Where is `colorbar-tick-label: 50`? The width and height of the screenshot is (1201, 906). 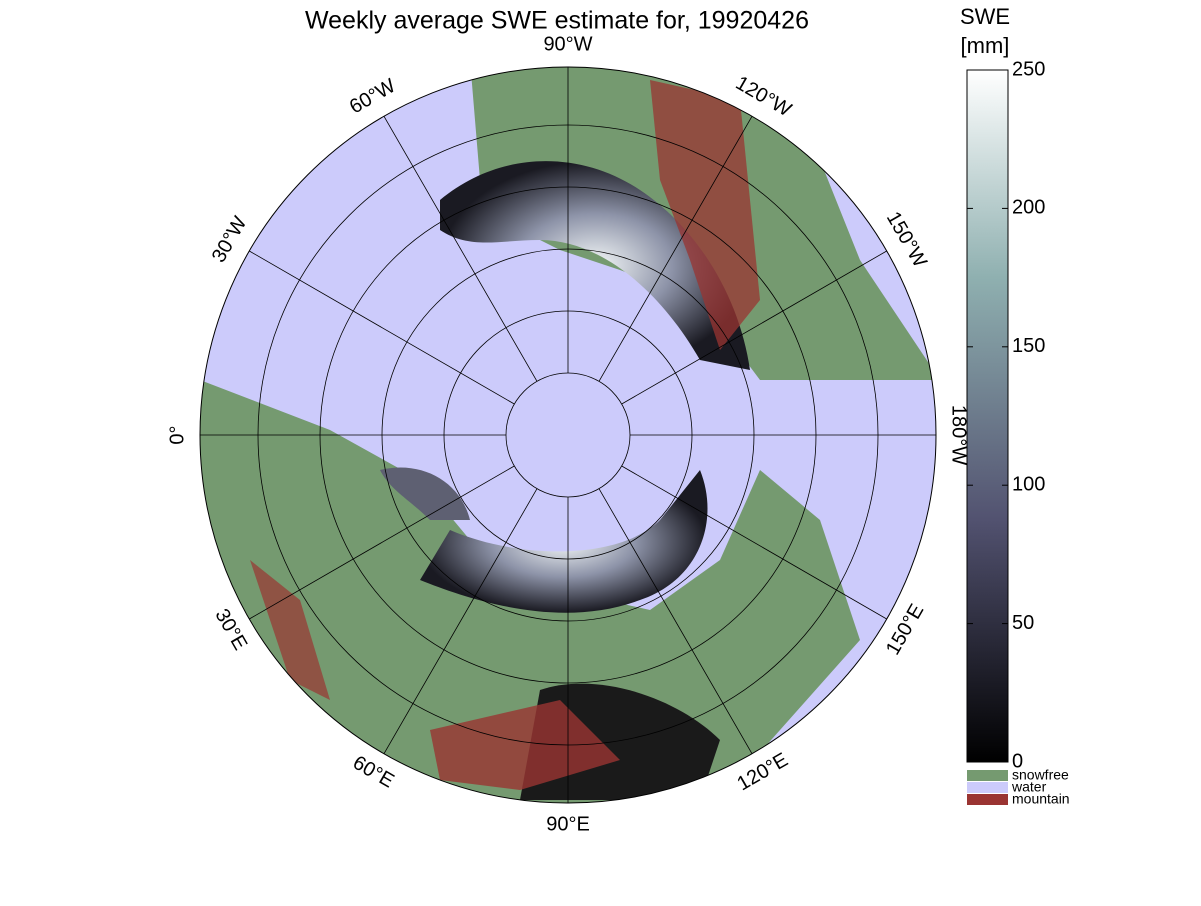 colorbar-tick-label: 50 is located at coordinates (1023, 623).